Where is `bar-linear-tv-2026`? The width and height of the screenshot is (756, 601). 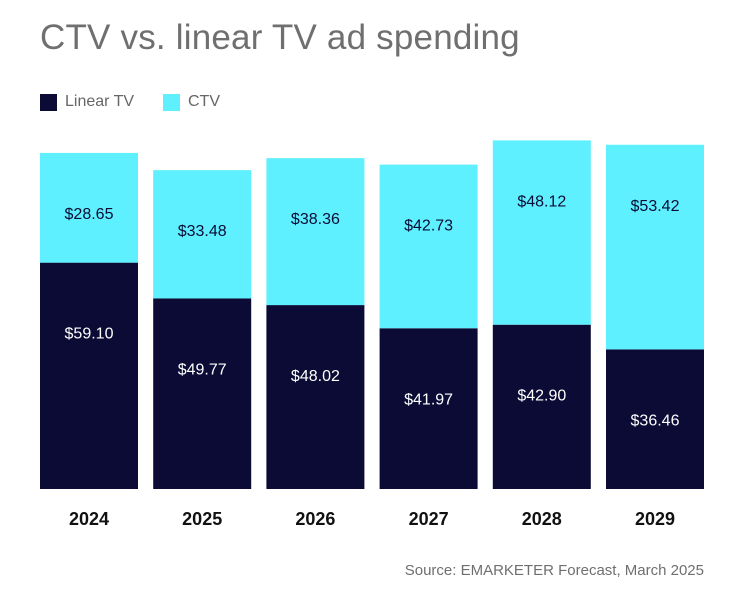 bar-linear-tv-2026 is located at coordinates (315, 397).